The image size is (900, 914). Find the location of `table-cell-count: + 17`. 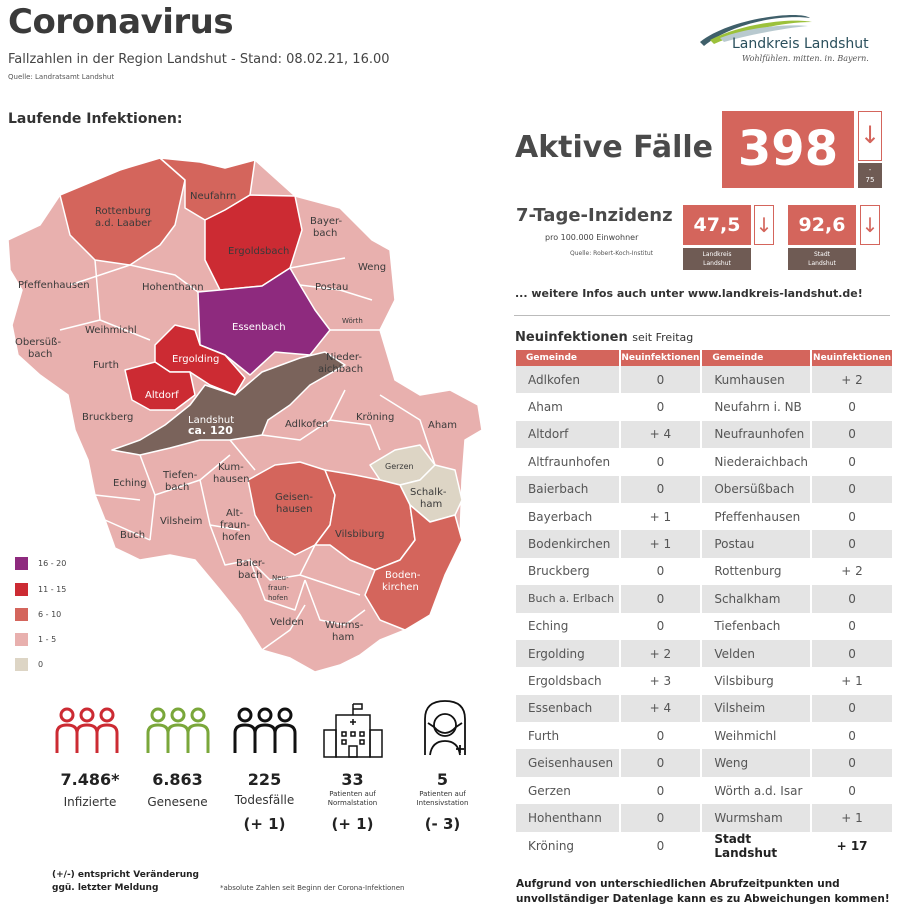

table-cell-count: + 17 is located at coordinates (852, 845).